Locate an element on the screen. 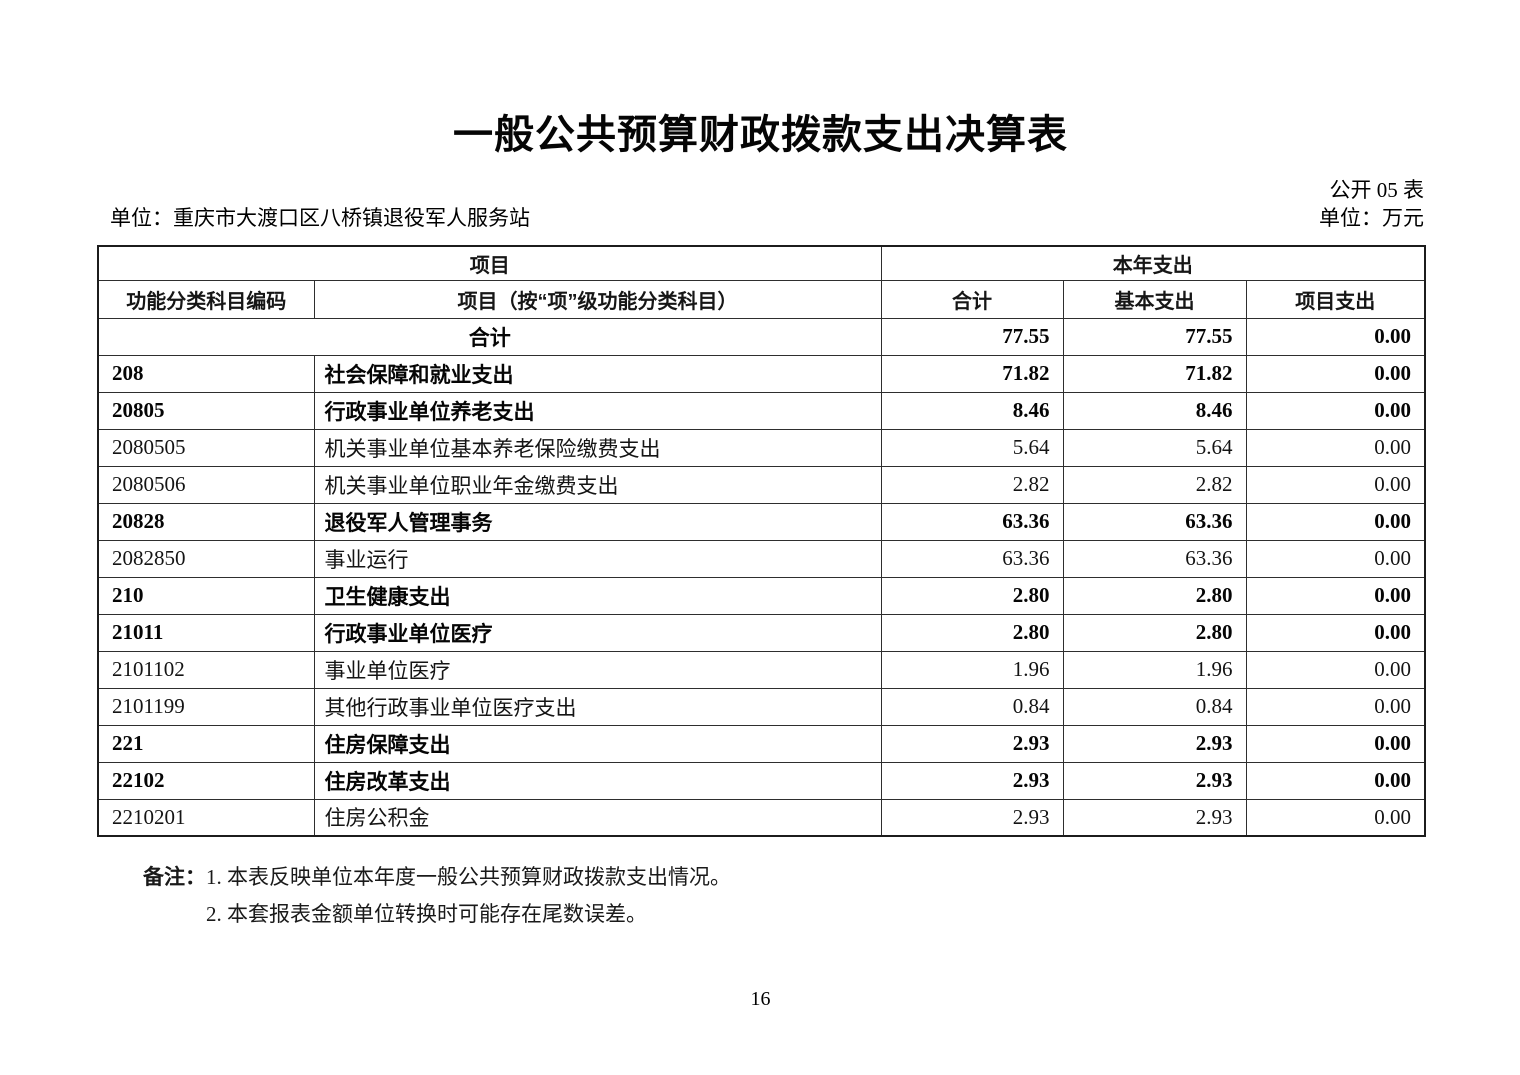 This screenshot has width=1520, height=1075. header-col-total: 合计 is located at coordinates (972, 299).